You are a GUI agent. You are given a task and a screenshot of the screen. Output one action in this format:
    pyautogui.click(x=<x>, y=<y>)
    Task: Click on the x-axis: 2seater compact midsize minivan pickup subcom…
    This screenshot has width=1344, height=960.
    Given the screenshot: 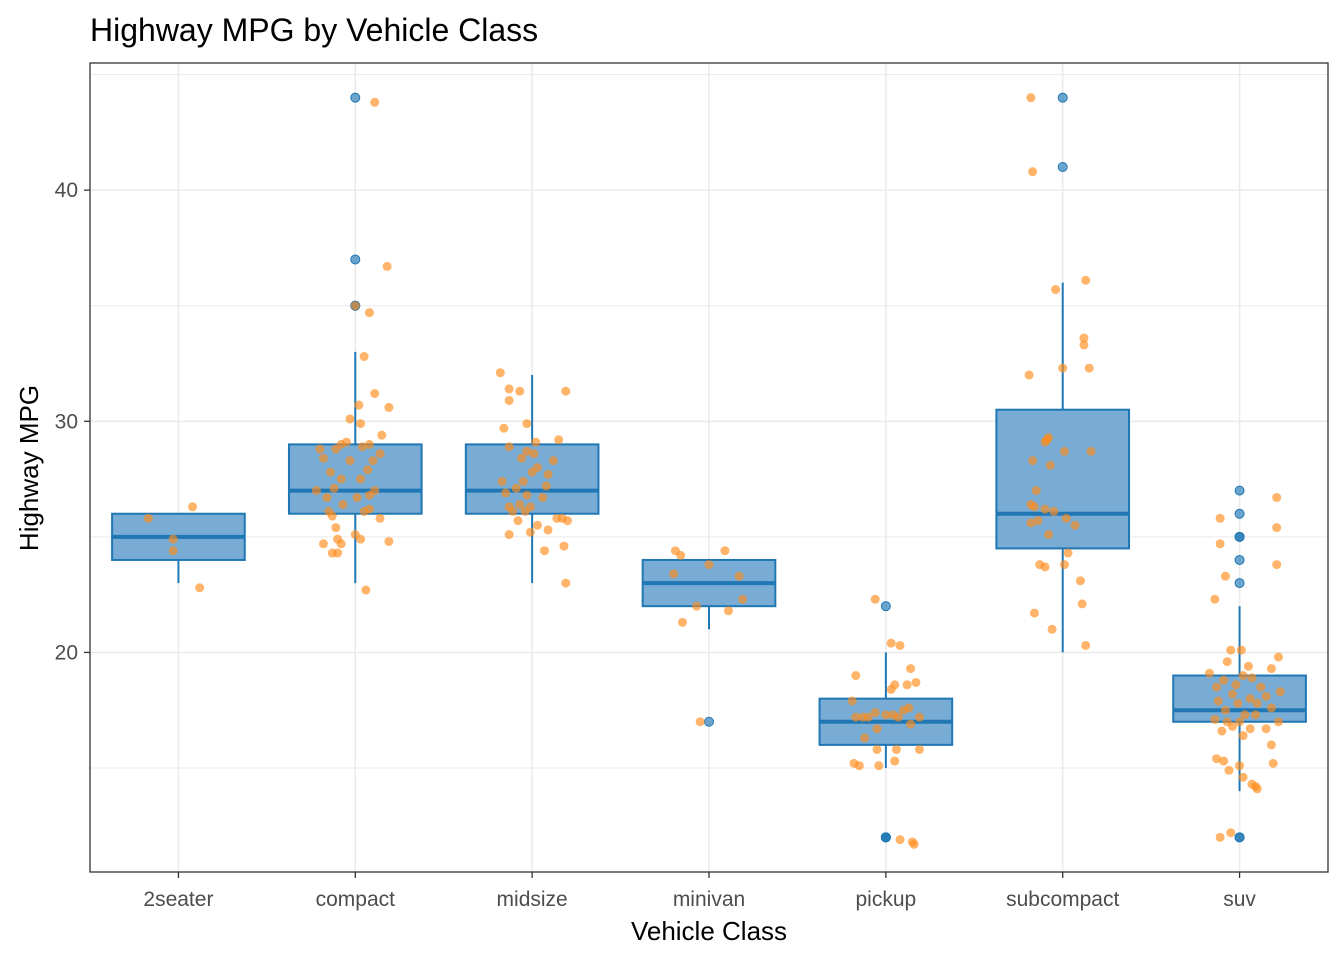 What is the action you would take?
    pyautogui.click(x=699, y=891)
    